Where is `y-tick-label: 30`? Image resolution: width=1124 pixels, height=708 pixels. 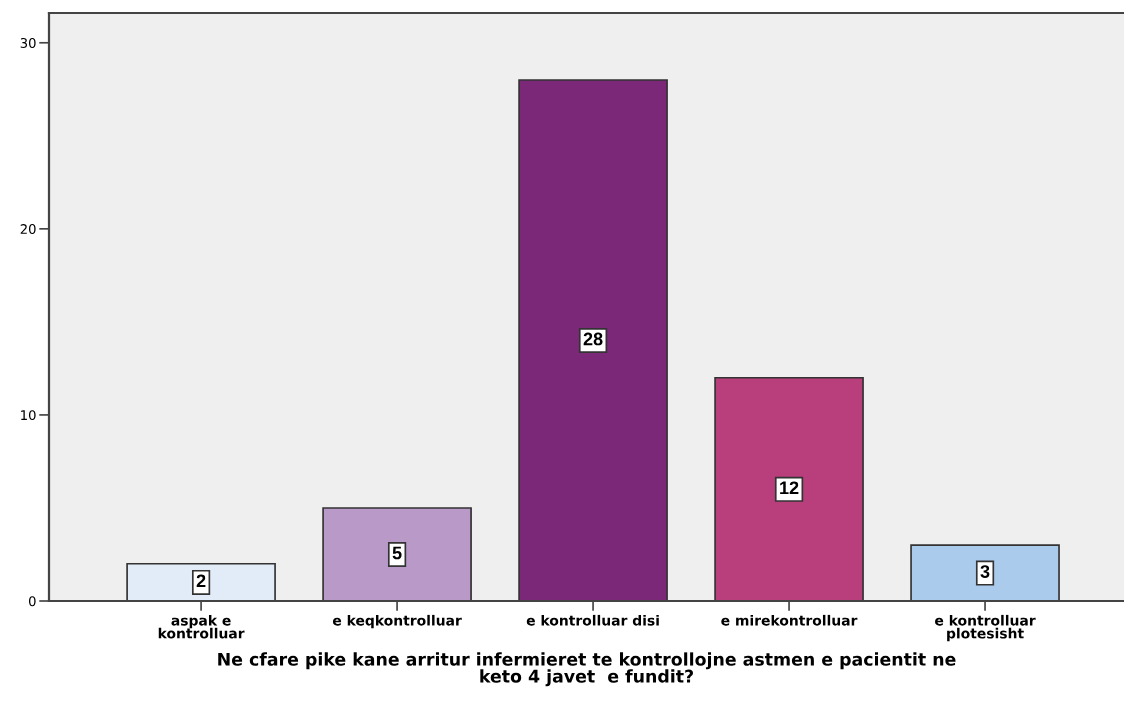
y-tick-label: 30 is located at coordinates (28, 42).